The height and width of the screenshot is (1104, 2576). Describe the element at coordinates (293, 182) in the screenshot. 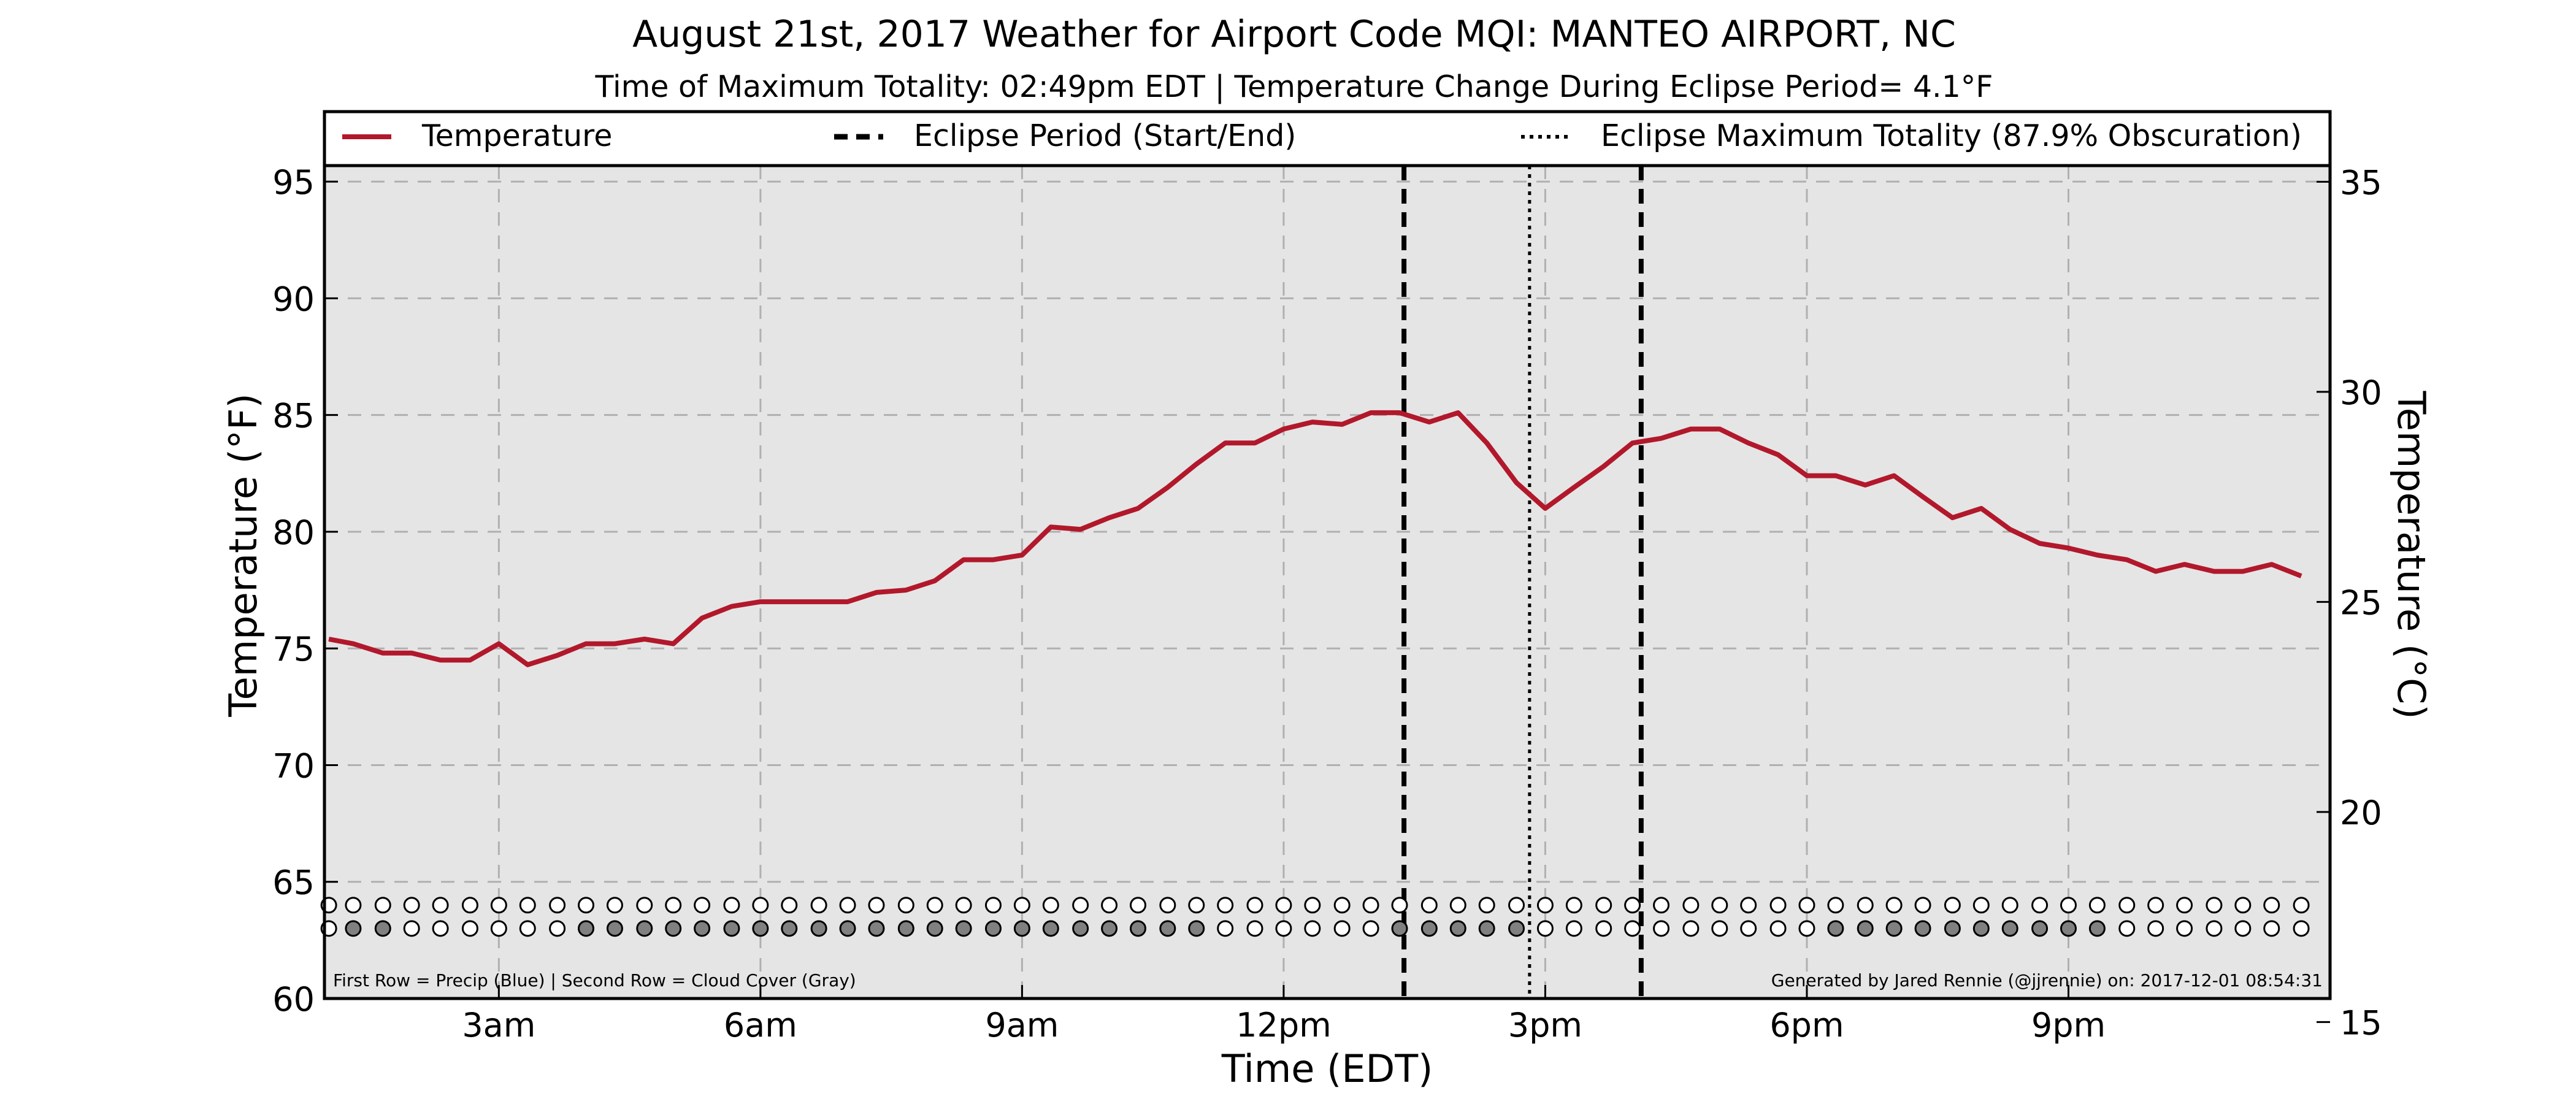

I see `y-tick-label-left: 95` at that location.